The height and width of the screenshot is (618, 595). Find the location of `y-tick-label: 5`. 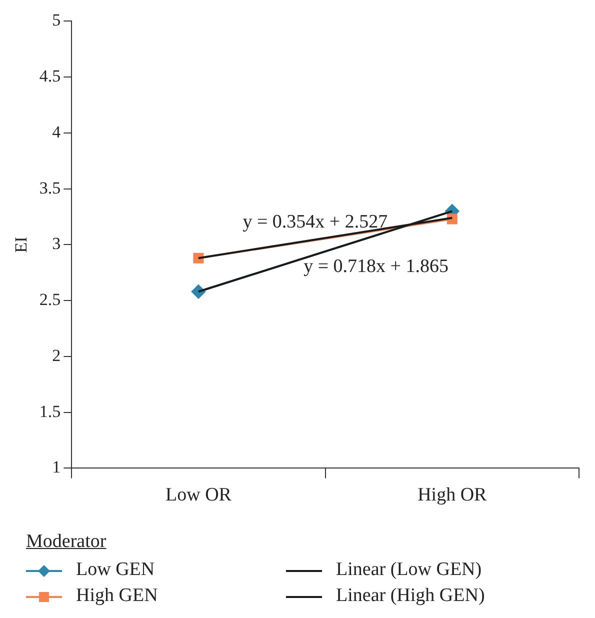

y-tick-label: 5 is located at coordinates (56, 20).